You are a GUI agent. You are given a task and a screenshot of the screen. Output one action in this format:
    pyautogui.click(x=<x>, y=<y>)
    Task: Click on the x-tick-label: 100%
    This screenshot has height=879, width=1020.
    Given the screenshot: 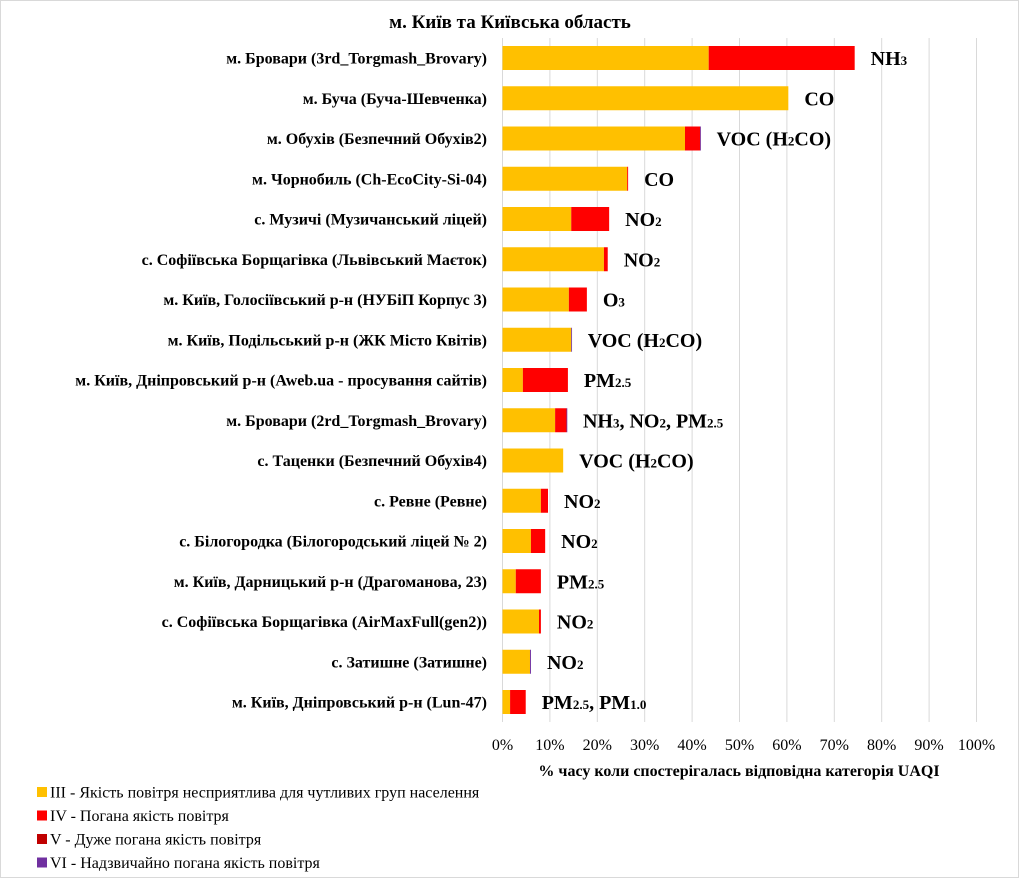 What is the action you would take?
    pyautogui.click(x=976, y=745)
    